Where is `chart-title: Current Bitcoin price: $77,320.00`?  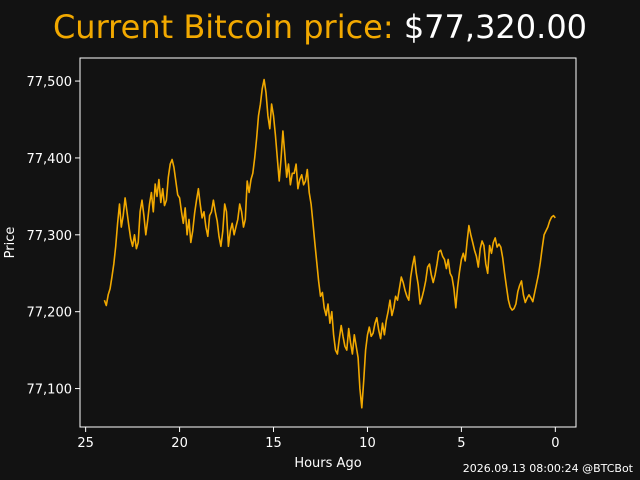
chart-title: Current Bitcoin price: $77,320.00 is located at coordinates (320, 27).